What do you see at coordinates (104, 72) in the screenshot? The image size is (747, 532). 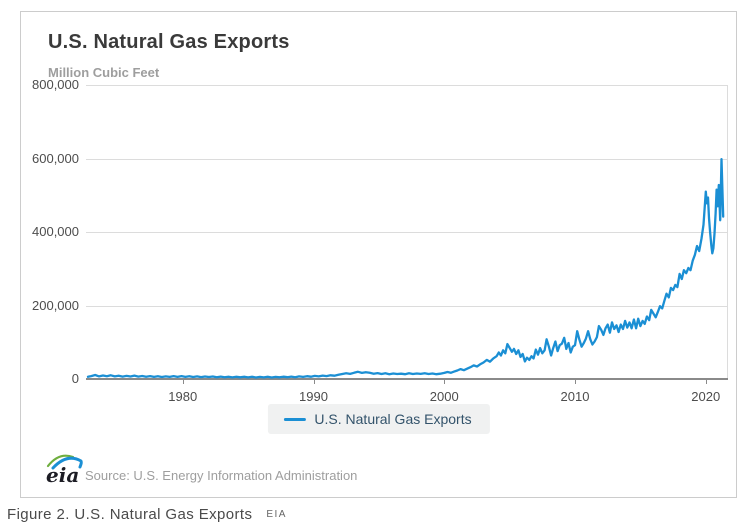 I see `chart-units-label: Million Cubic Feet` at bounding box center [104, 72].